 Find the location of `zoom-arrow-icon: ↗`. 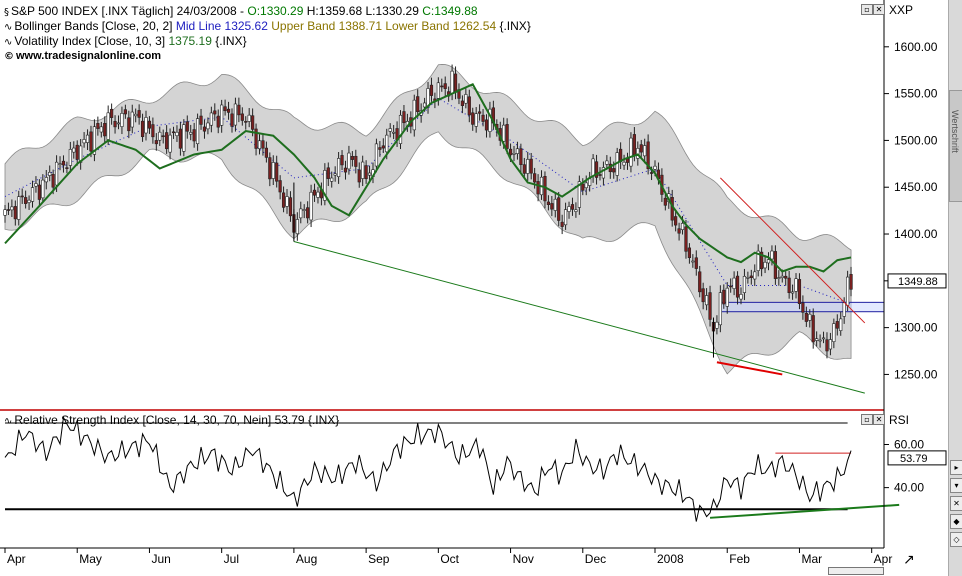

zoom-arrow-icon: ↗ is located at coordinates (909, 560).